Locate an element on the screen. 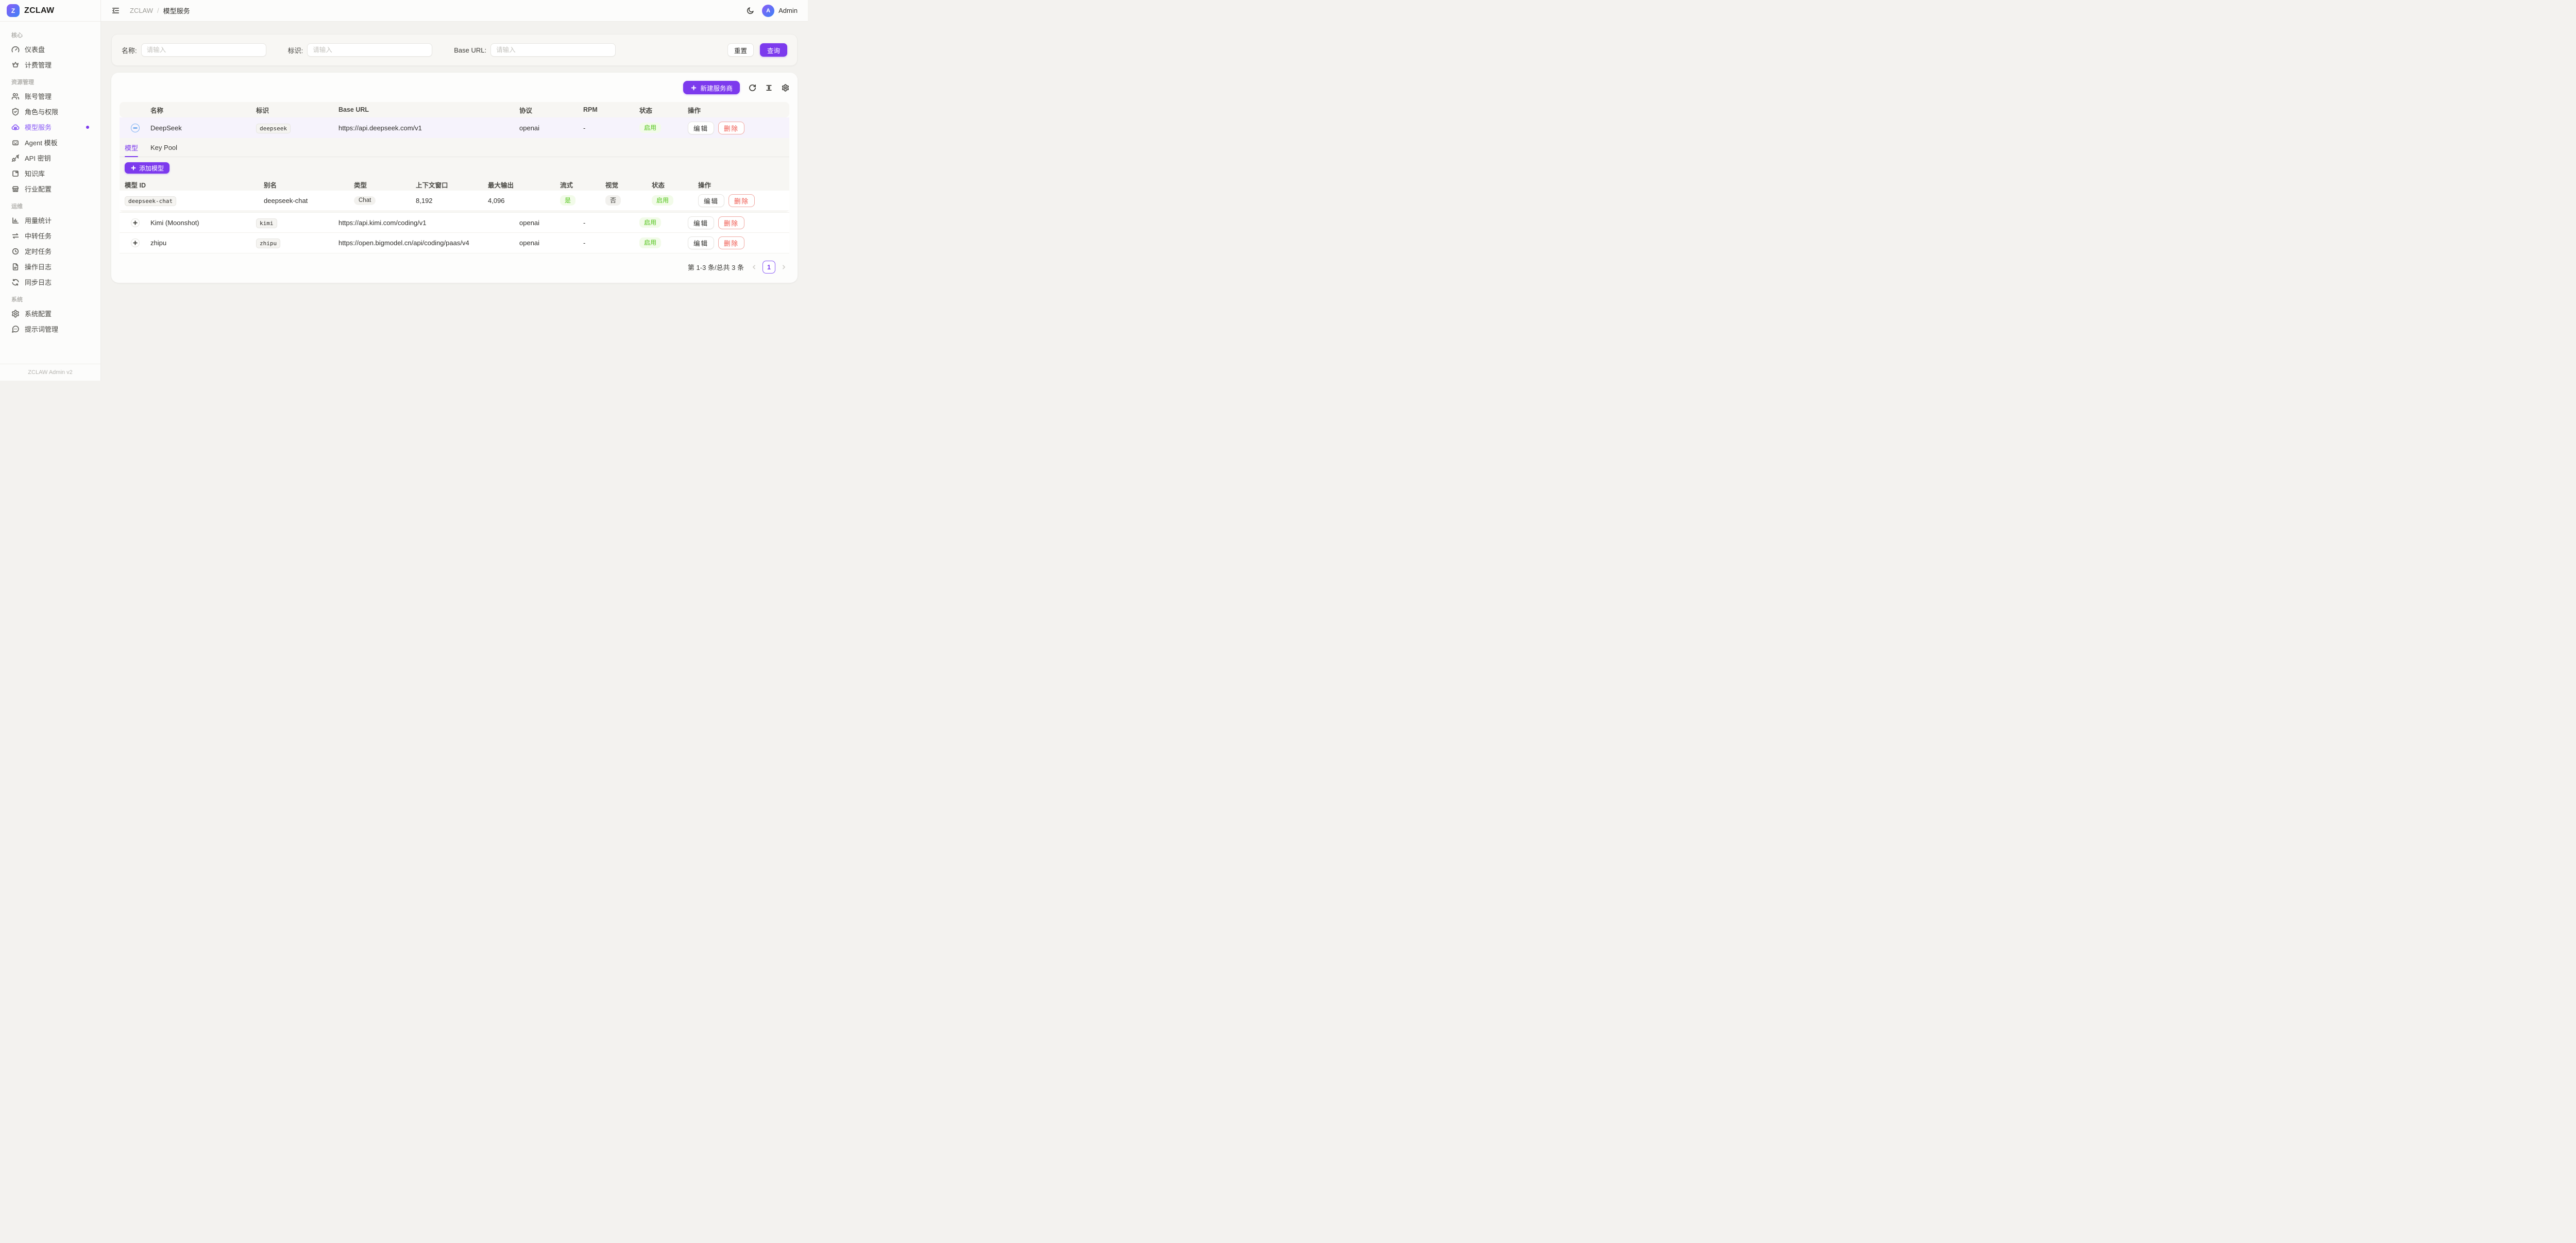  sidebar-item-dashboard: 仪表盘 is located at coordinates (50, 49).